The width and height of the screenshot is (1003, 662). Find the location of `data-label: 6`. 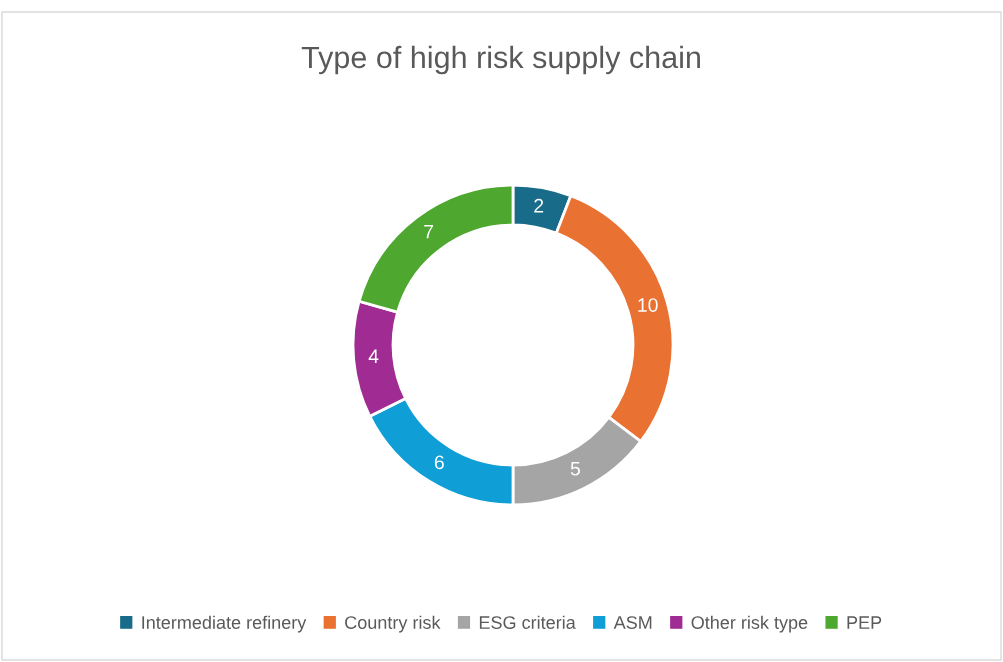

data-label: 6 is located at coordinates (439, 462).